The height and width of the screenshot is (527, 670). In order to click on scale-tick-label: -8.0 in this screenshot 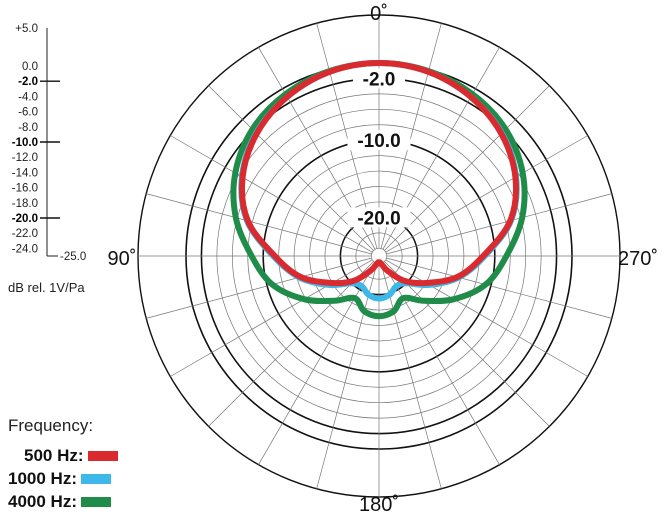, I will do `click(28, 128)`.